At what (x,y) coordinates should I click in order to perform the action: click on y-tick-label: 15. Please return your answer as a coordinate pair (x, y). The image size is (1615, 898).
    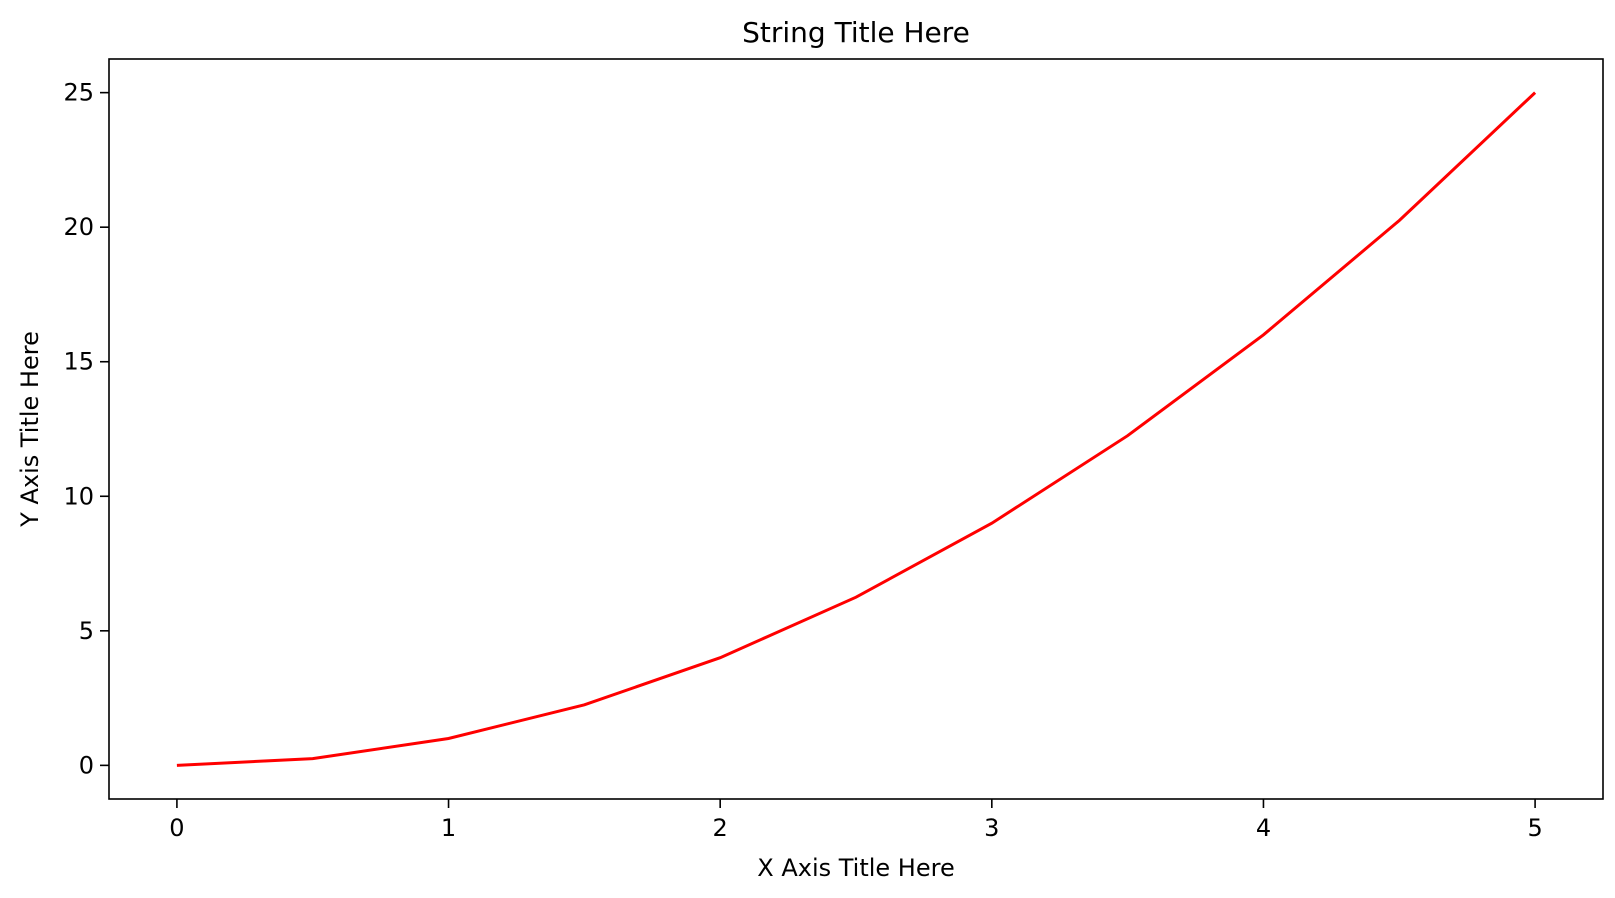
    Looking at the image, I should click on (78, 362).